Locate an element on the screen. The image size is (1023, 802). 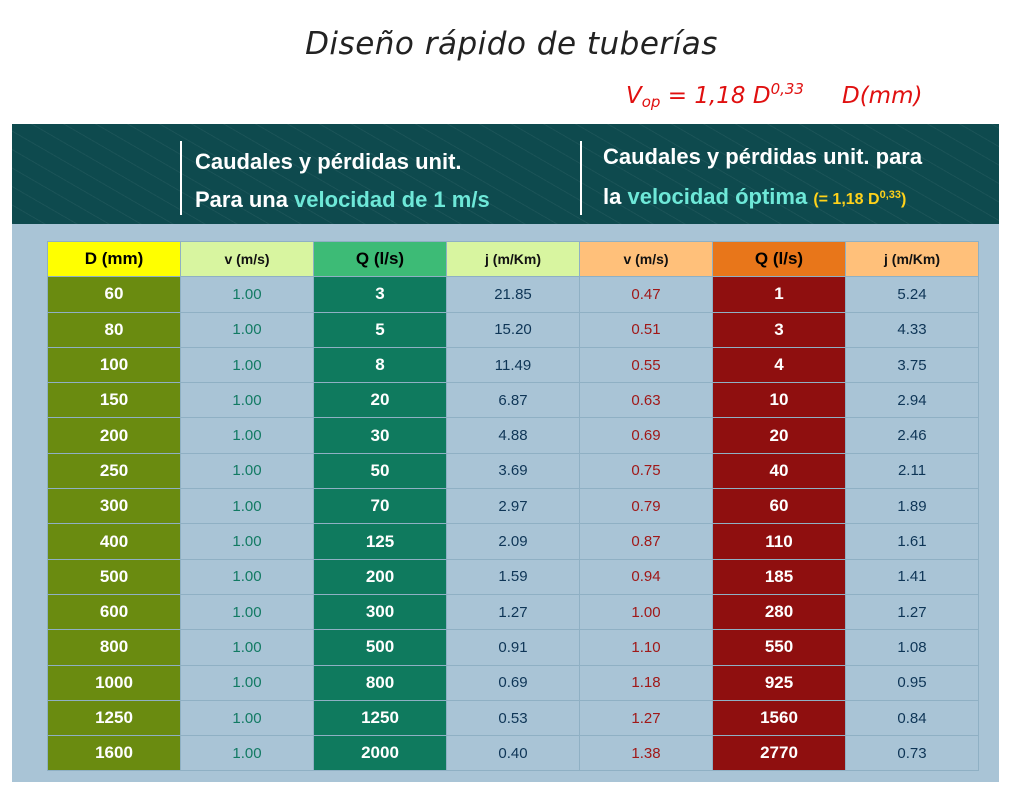
cell-loss-optimal: 0.84 is located at coordinates (912, 718).